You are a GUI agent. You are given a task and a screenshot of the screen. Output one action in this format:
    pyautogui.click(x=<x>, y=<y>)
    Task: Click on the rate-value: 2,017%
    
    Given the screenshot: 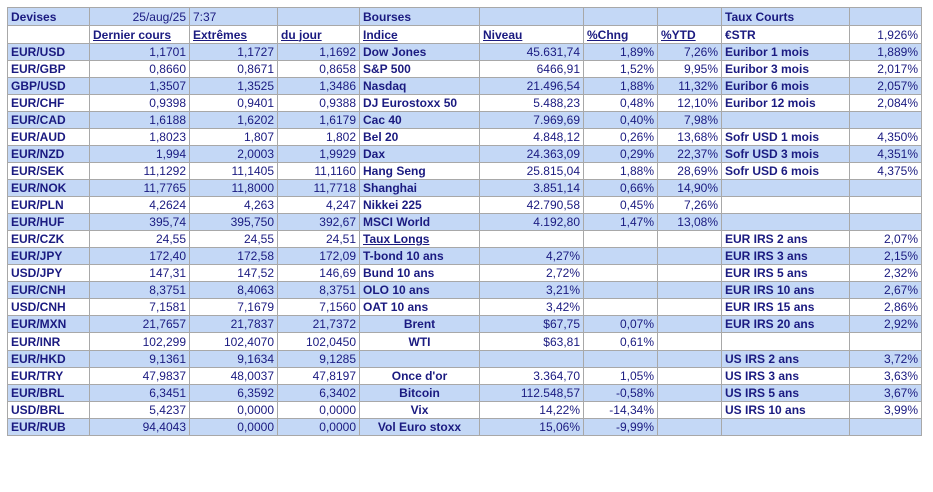 What is the action you would take?
    pyautogui.click(x=885, y=69)
    